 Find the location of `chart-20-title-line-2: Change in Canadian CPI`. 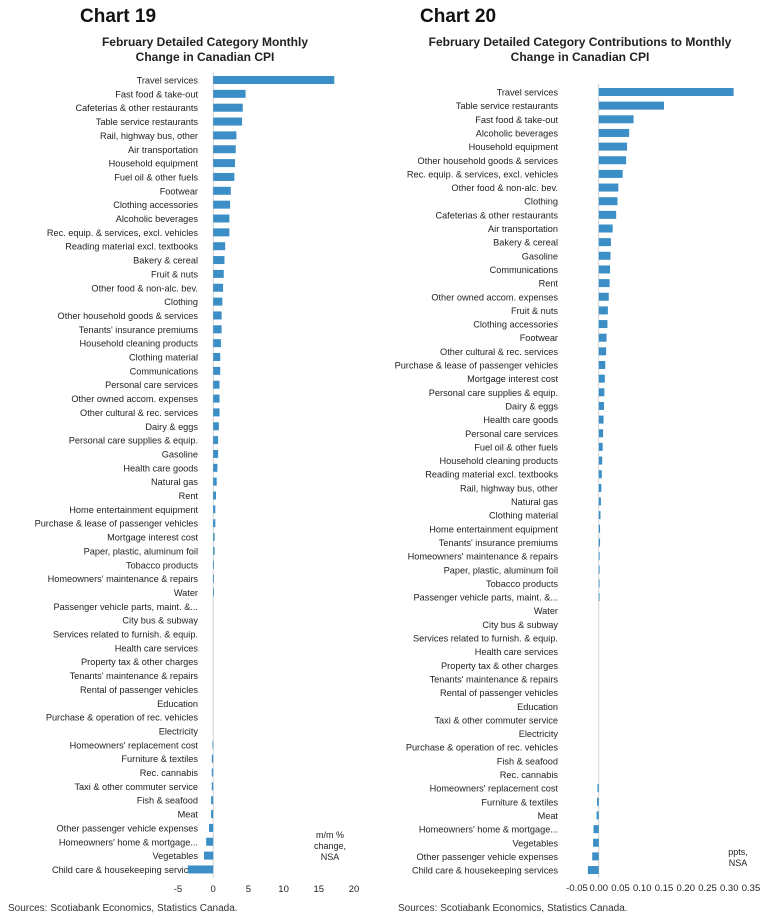

chart-20-title-line-2: Change in Canadian CPI is located at coordinates (580, 57).